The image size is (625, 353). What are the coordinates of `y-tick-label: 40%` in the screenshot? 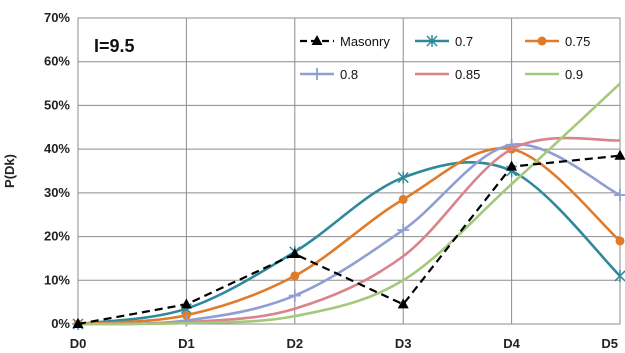 It's located at (57, 148).